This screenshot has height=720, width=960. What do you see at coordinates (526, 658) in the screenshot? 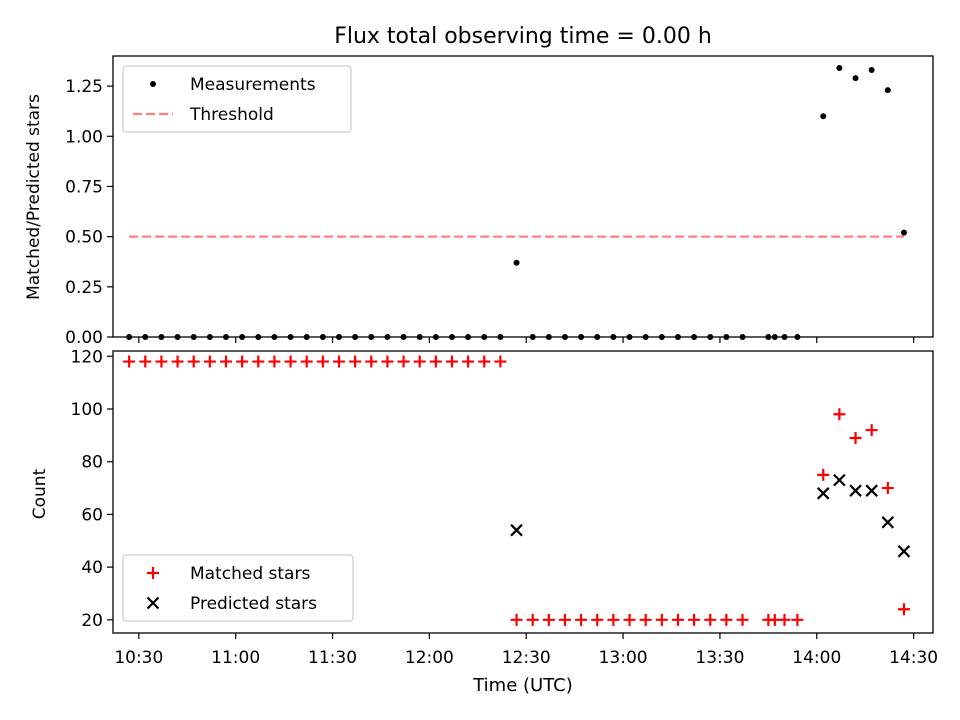
I see `x-tick-label: 12:30` at bounding box center [526, 658].